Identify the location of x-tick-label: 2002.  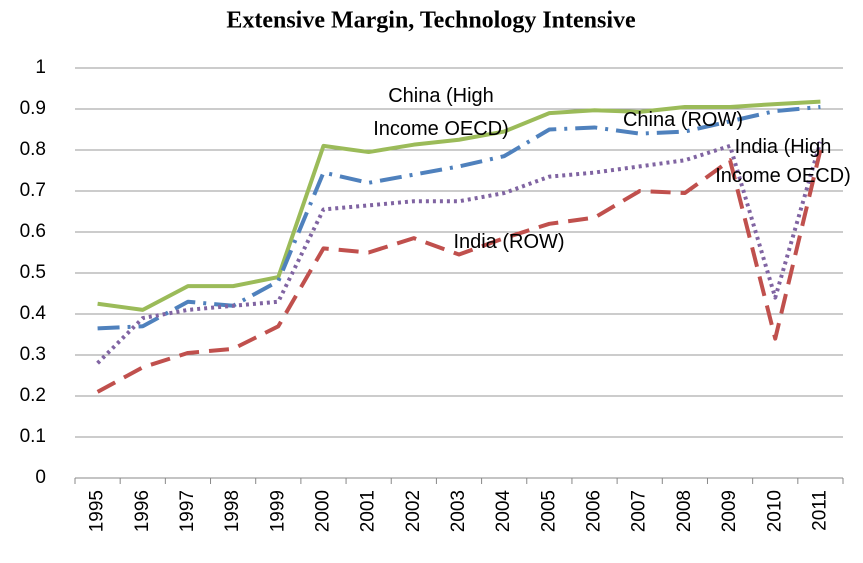
(413, 511).